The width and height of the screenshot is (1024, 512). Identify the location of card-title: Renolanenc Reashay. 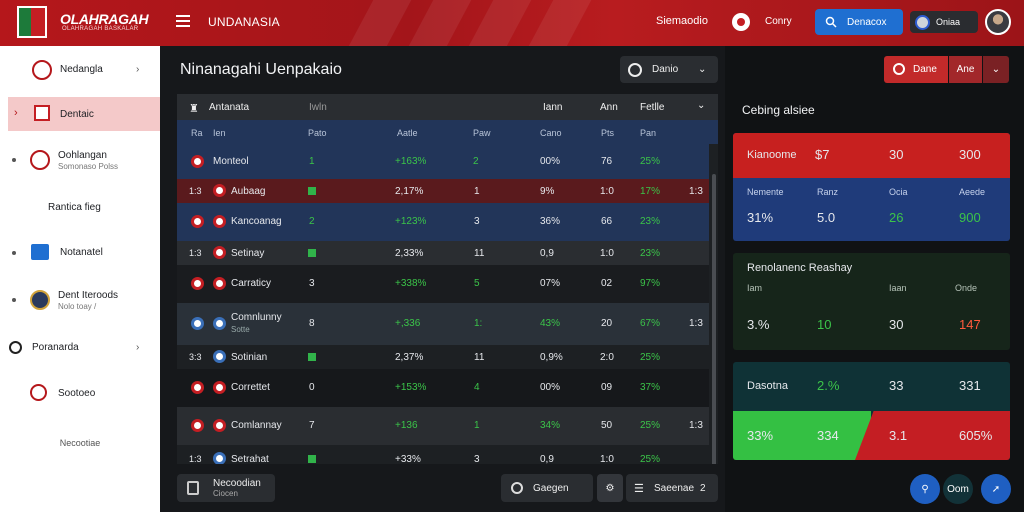
(800, 268).